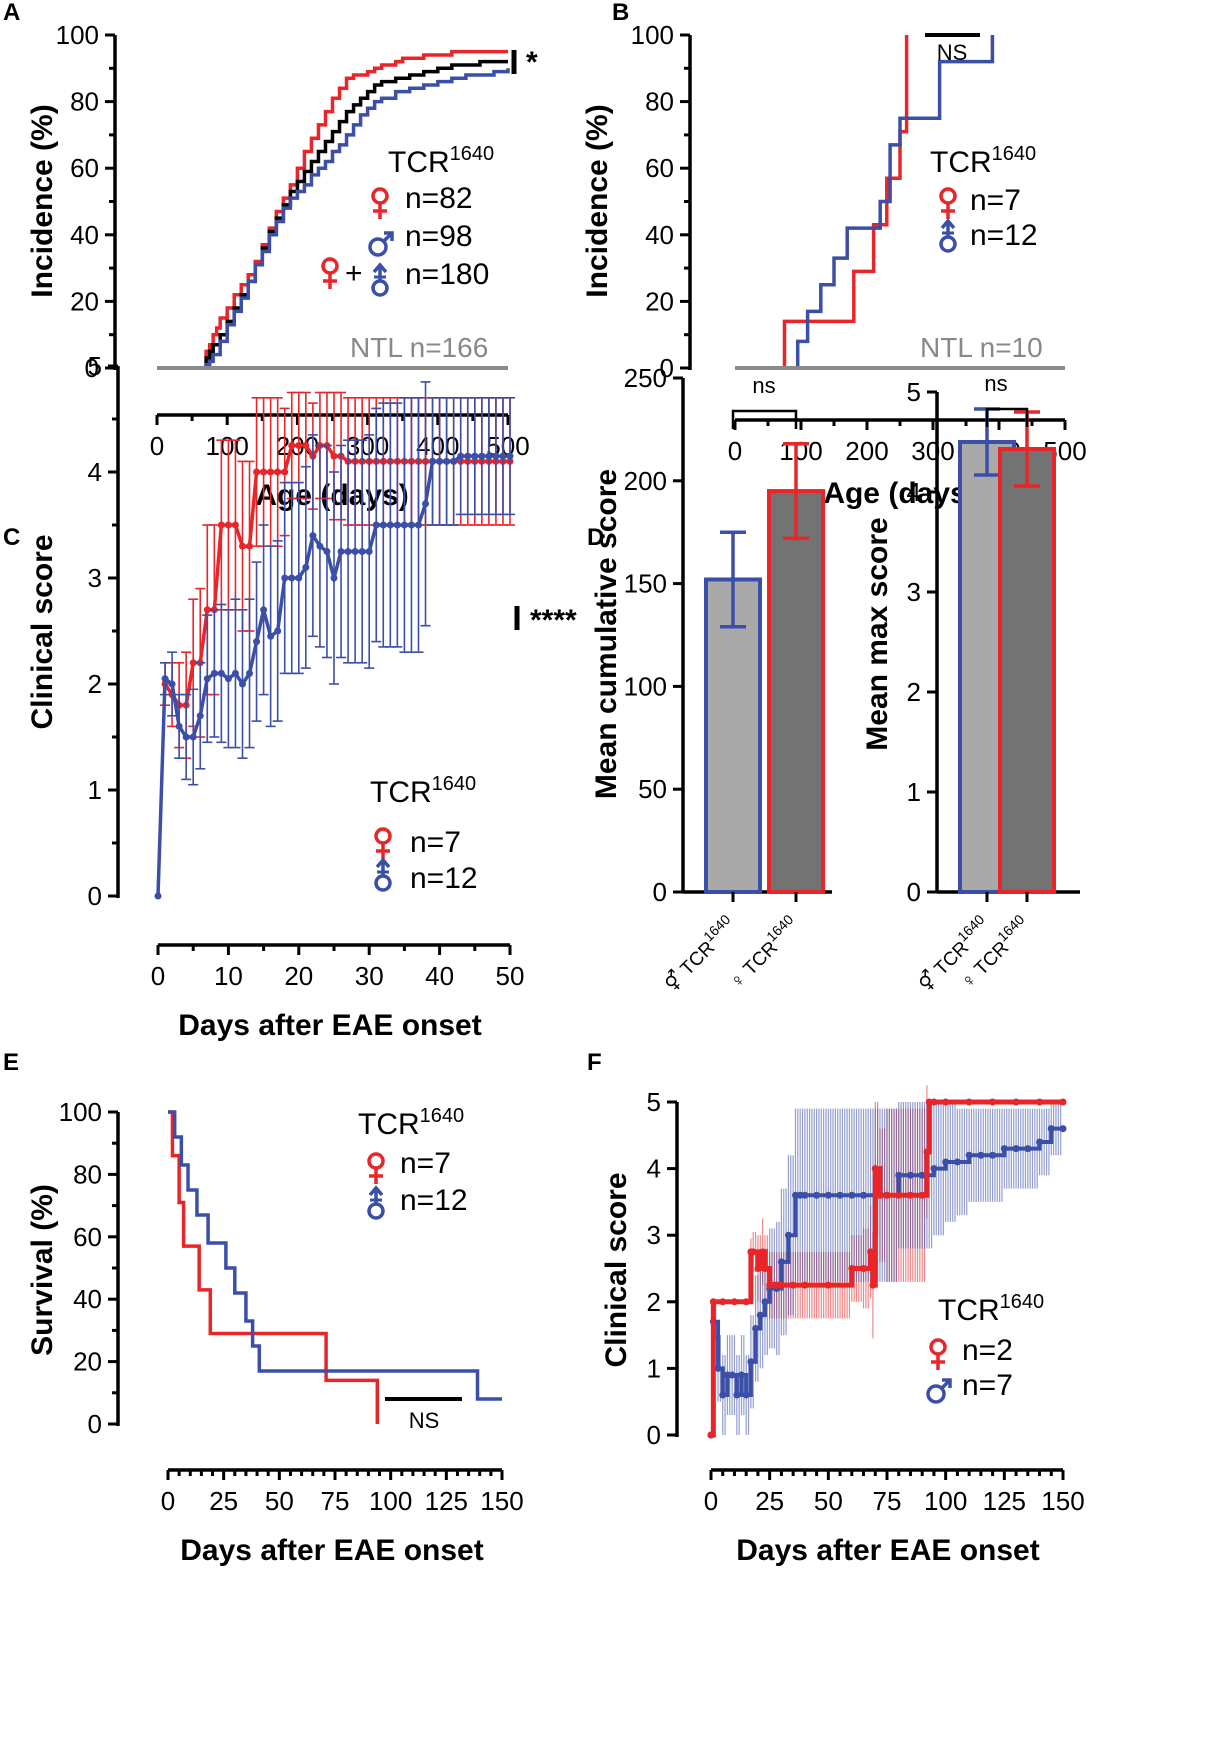  I want to click on y-axis-title: Mean max score, so click(877, 633).